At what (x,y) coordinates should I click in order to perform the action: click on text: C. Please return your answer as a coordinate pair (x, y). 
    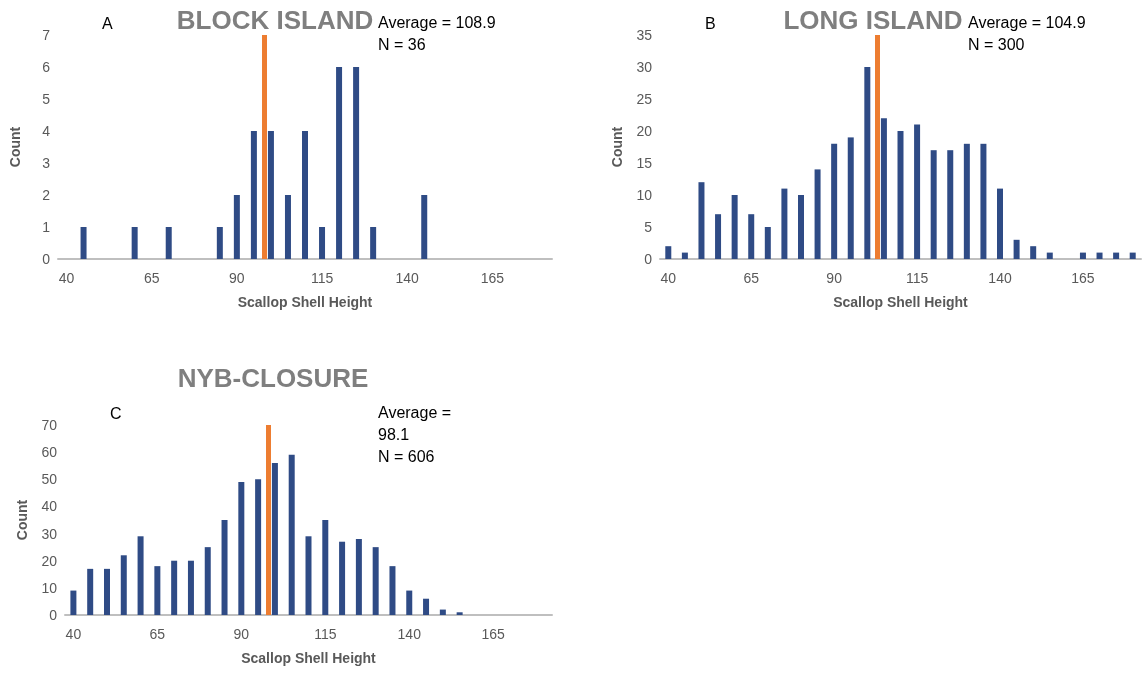
    Looking at the image, I should click on (116, 413).